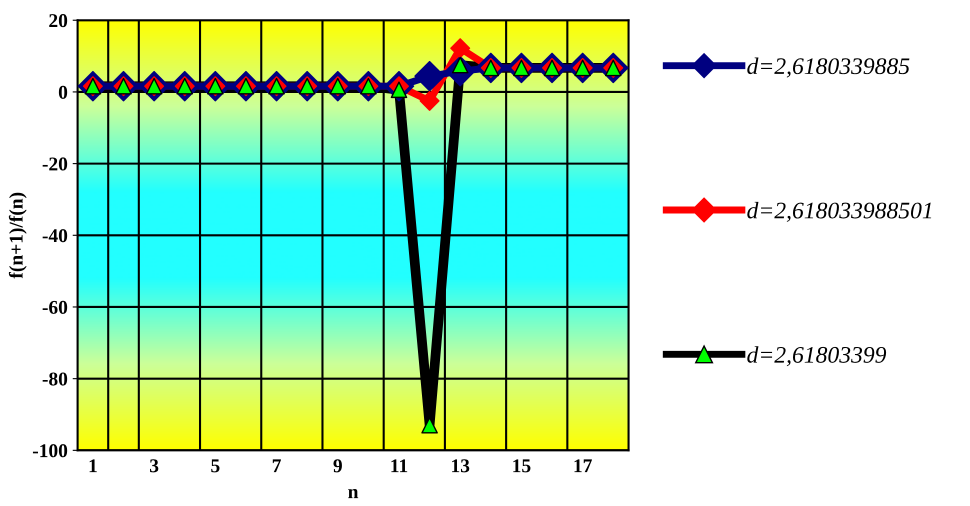 The height and width of the screenshot is (506, 970). I want to click on y-tick-label: -100, so click(50, 451).